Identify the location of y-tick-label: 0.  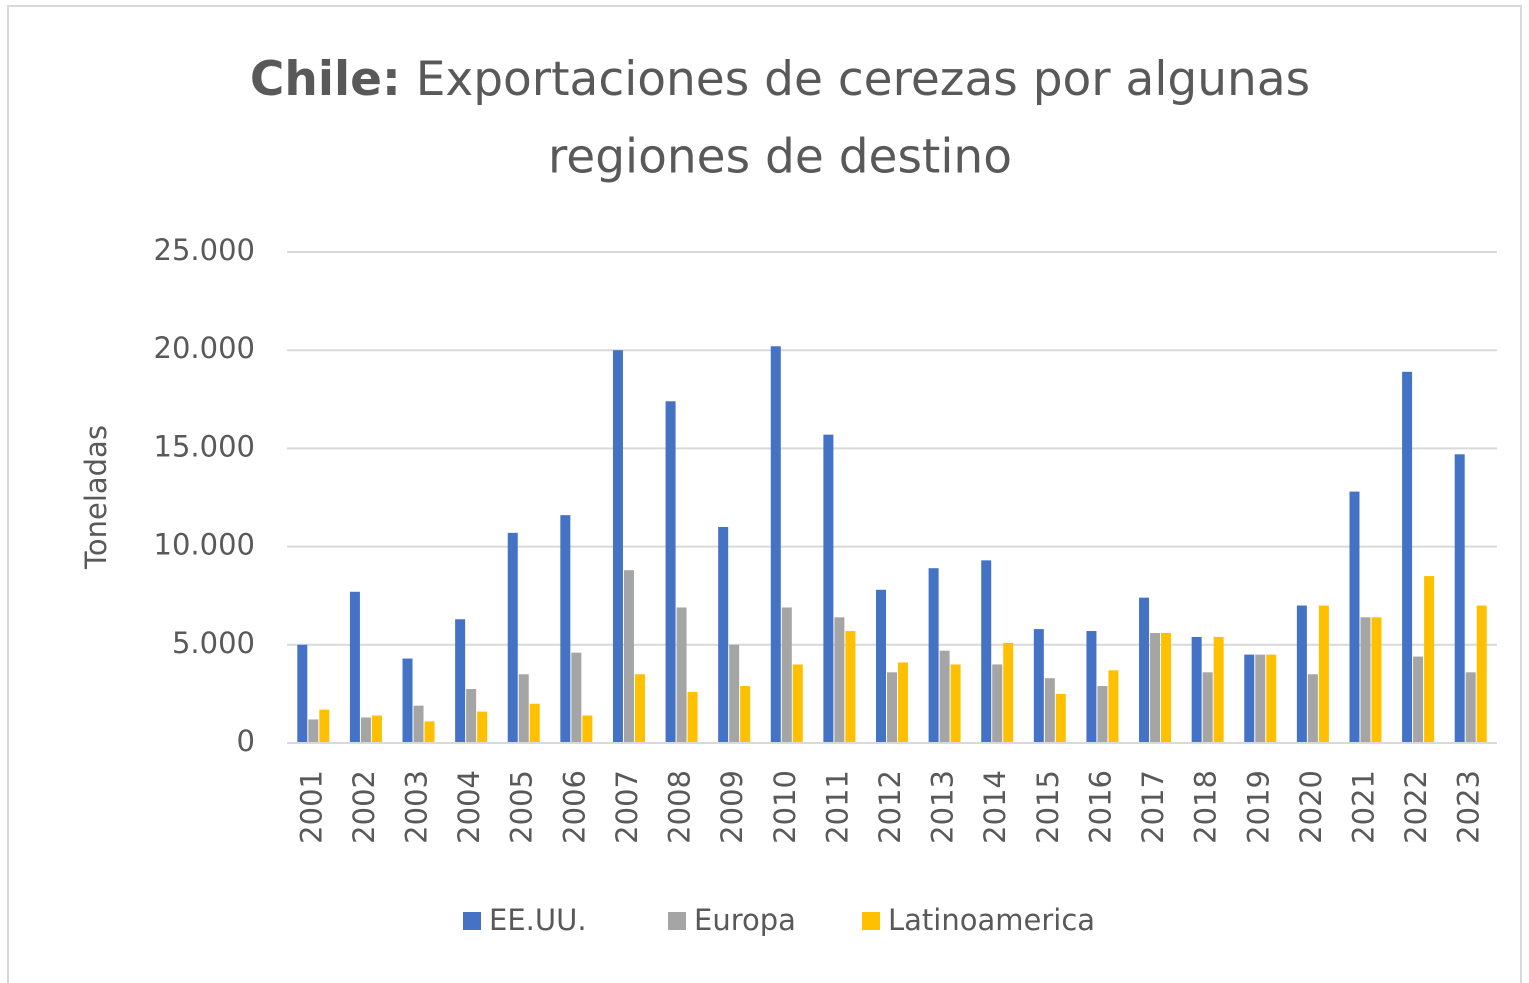
(246, 741).